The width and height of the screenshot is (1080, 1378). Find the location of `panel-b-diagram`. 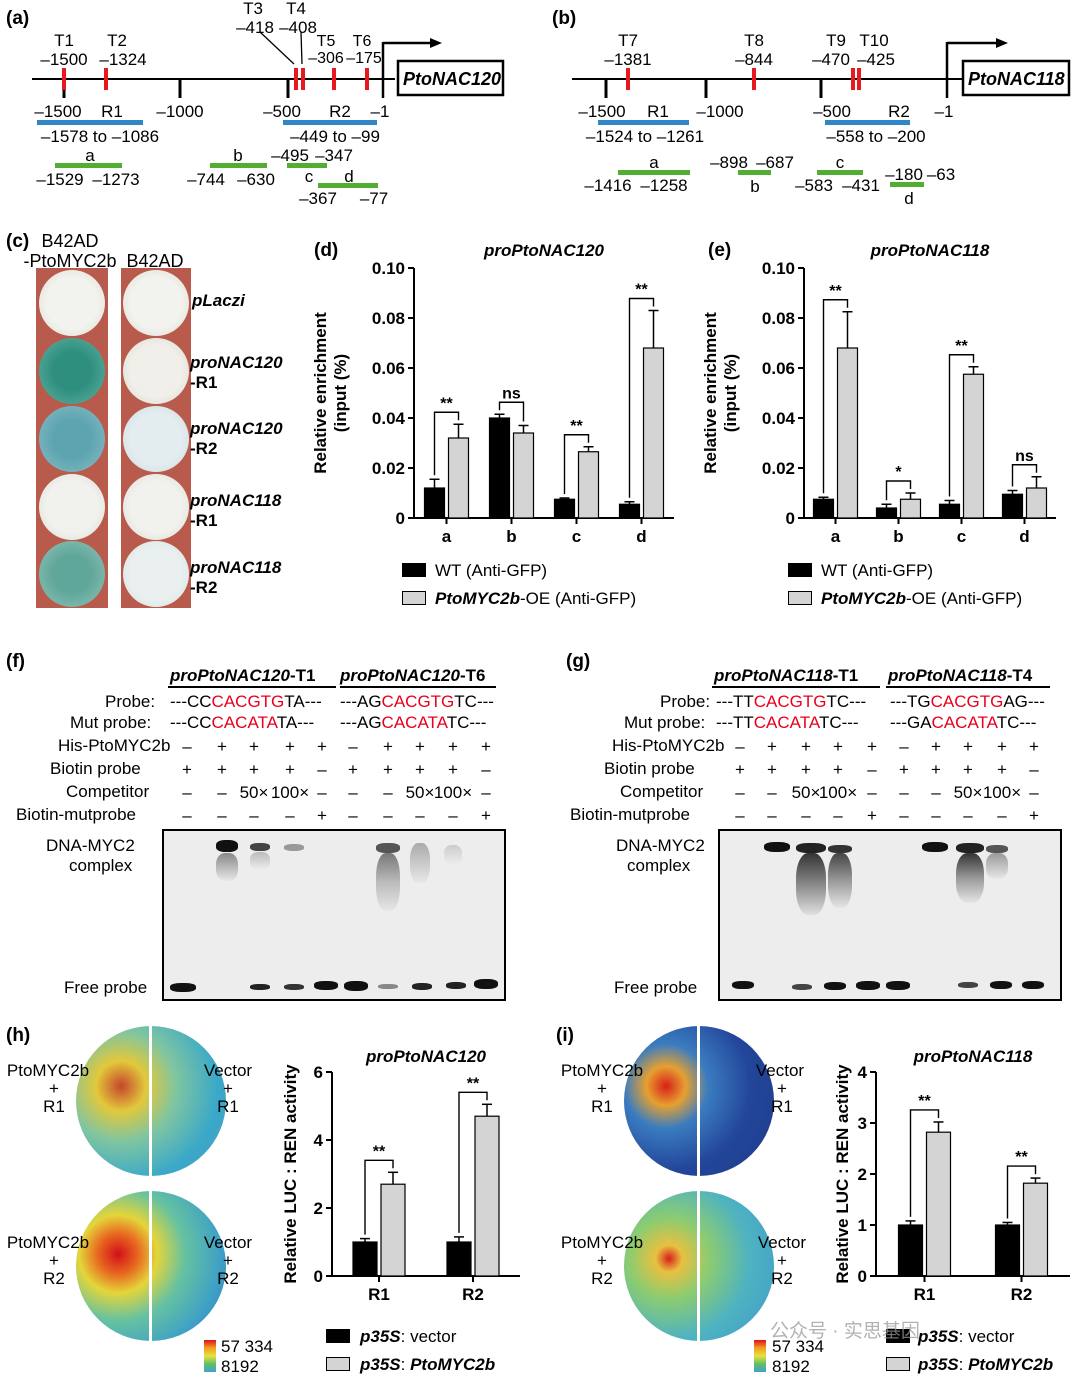

panel-b-diagram is located at coordinates (821, 112).